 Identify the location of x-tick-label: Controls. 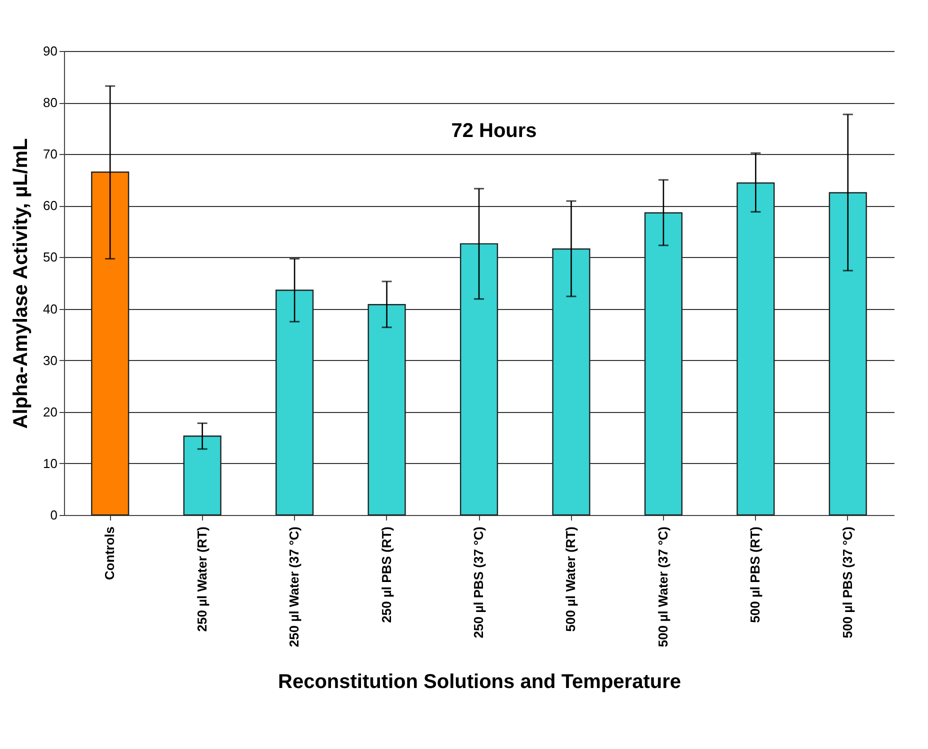
(110, 553).